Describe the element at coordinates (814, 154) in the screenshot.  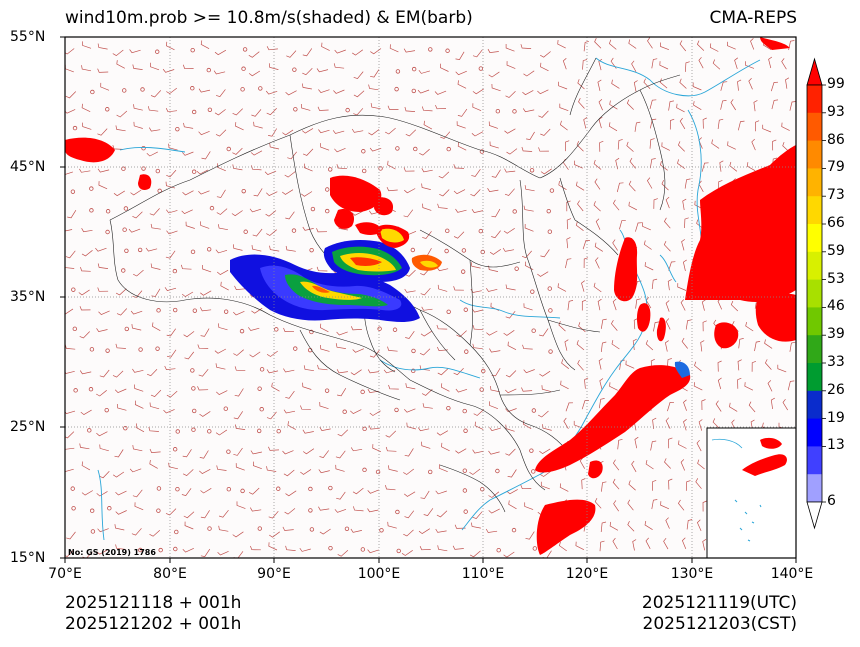
I see `colorbar-segment` at that location.